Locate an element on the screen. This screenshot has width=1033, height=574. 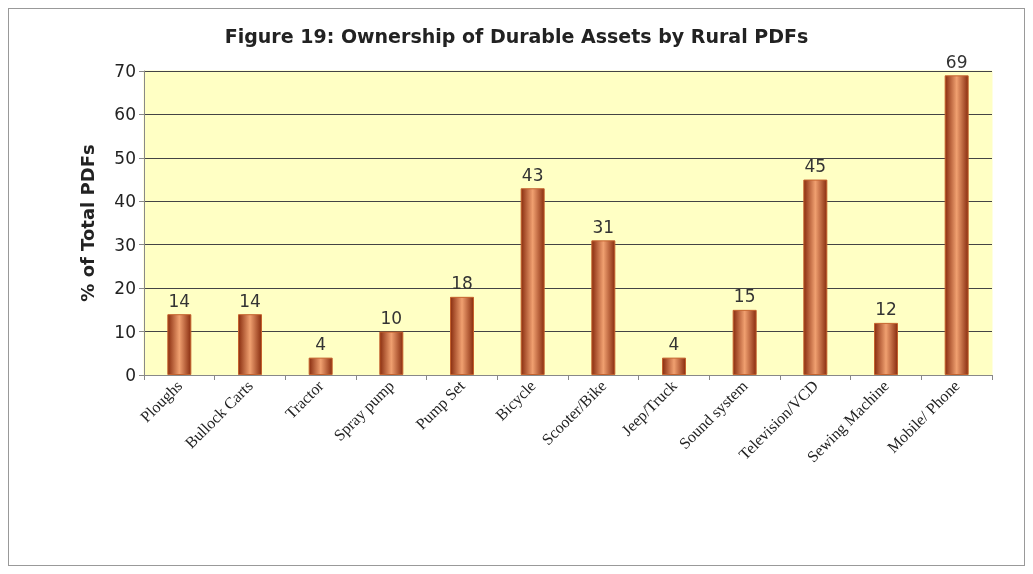
y-tick-label: 50 is located at coordinates (125, 157).